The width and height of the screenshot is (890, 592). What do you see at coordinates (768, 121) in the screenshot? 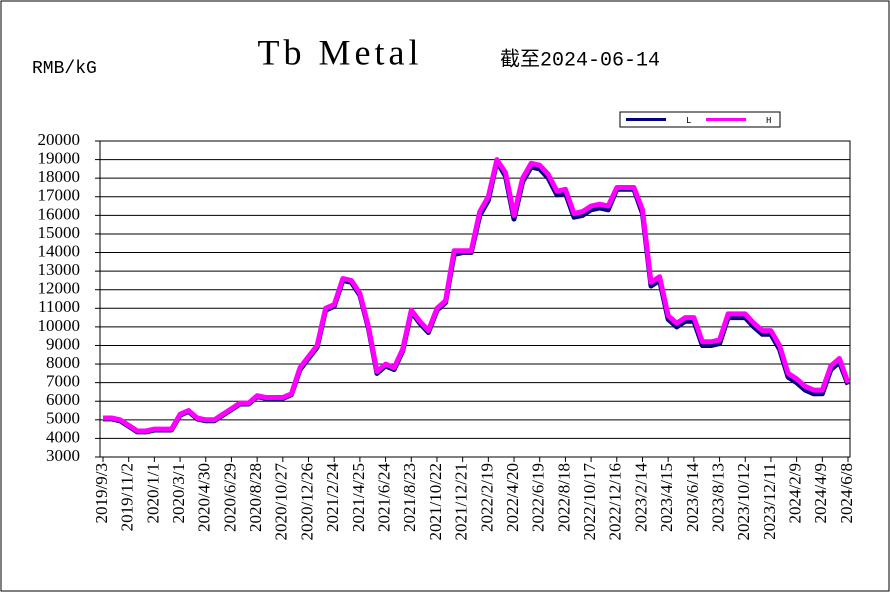
I see `legend-label: H` at bounding box center [768, 121].